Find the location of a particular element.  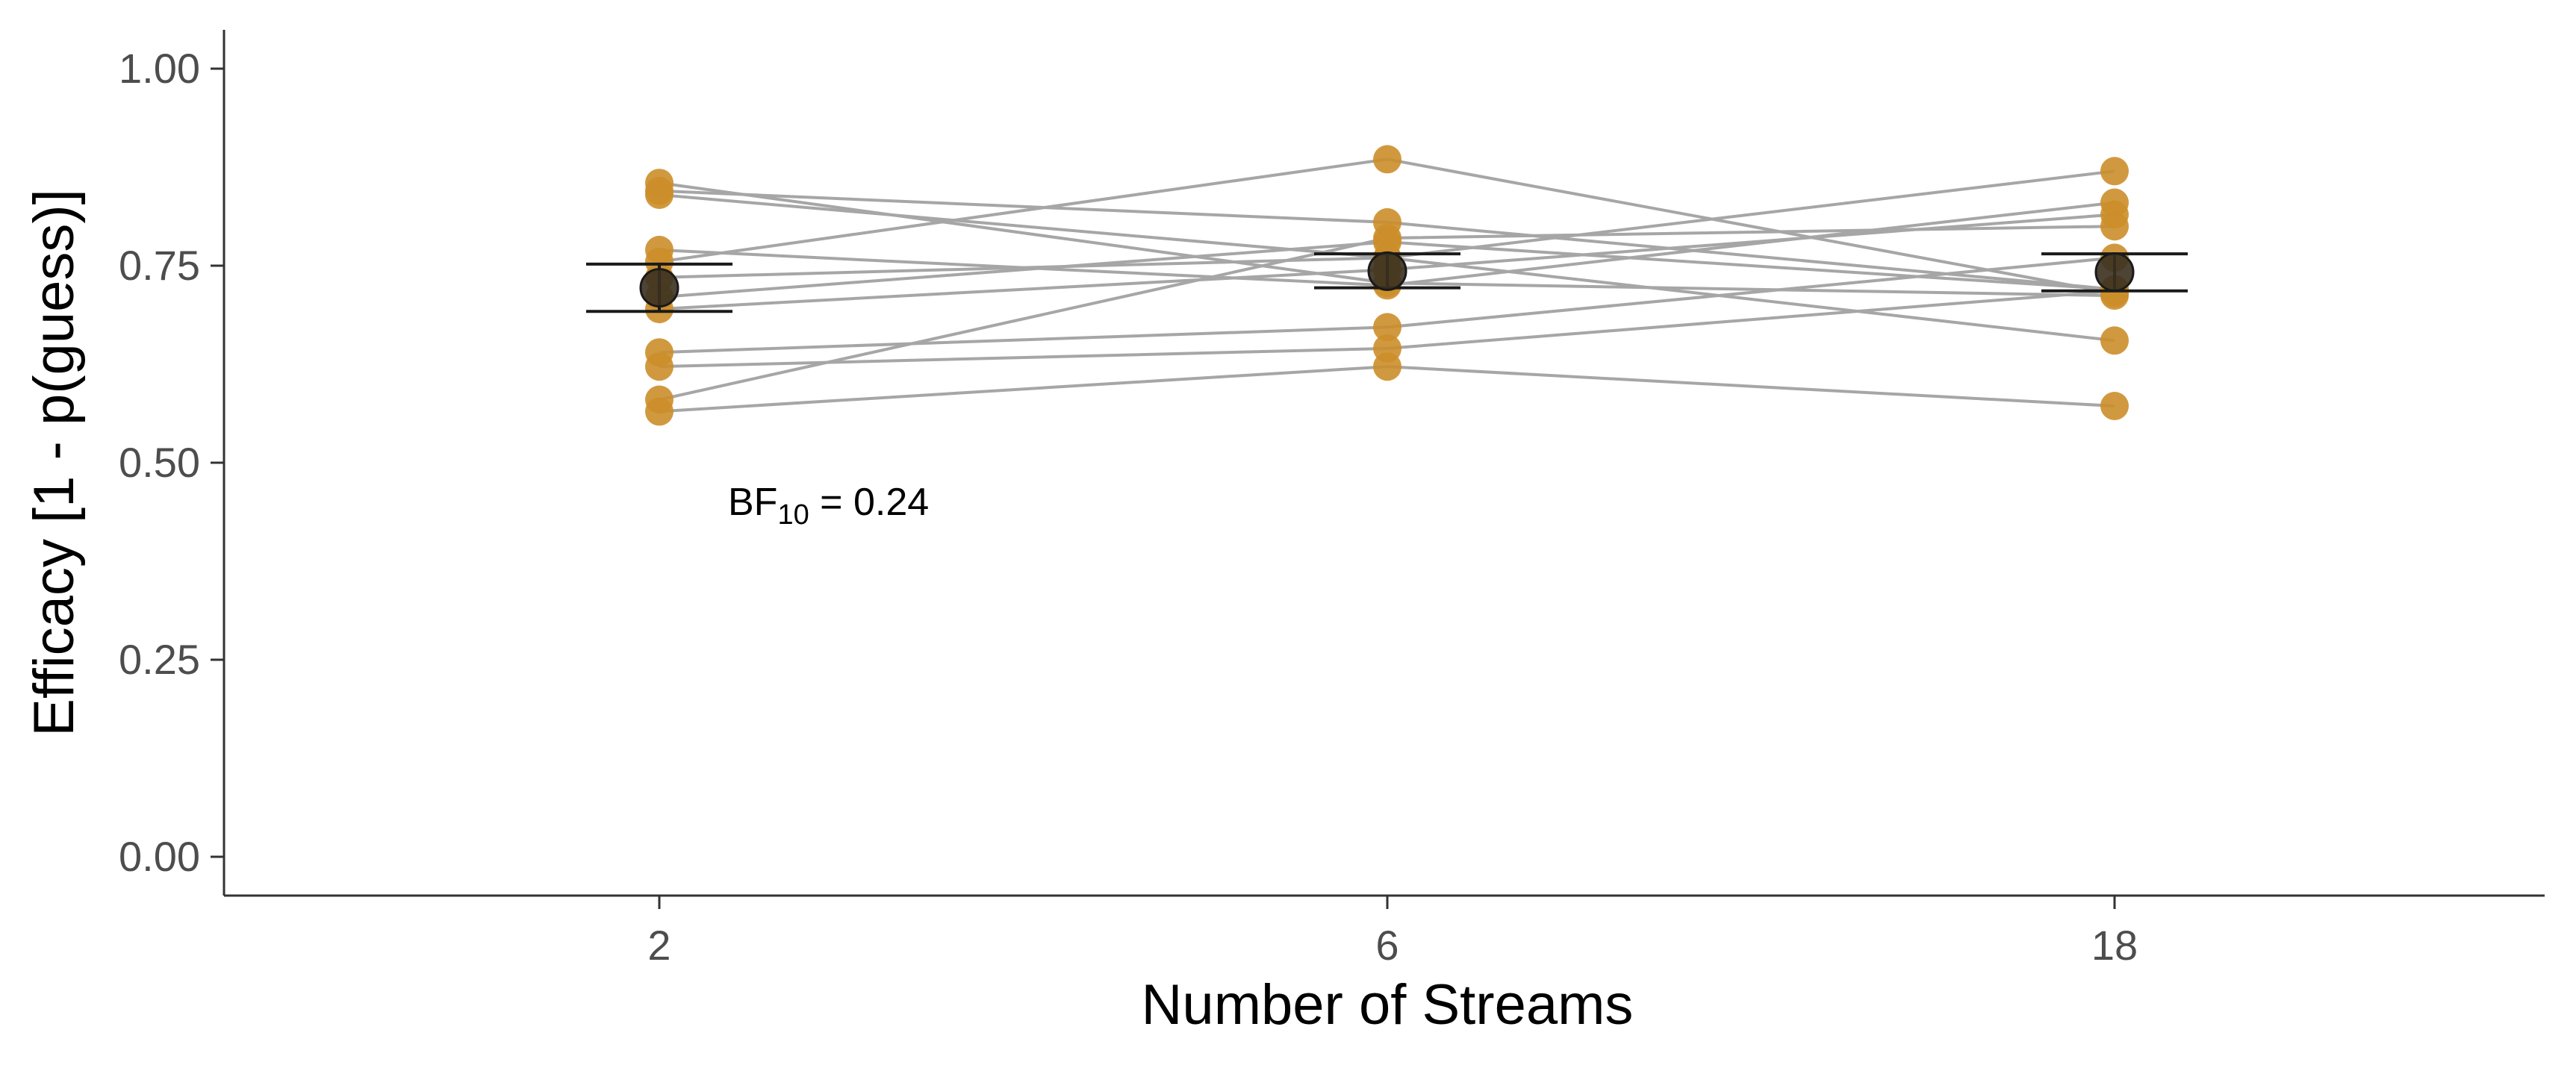

bf-label: BF is located at coordinates (752, 503).